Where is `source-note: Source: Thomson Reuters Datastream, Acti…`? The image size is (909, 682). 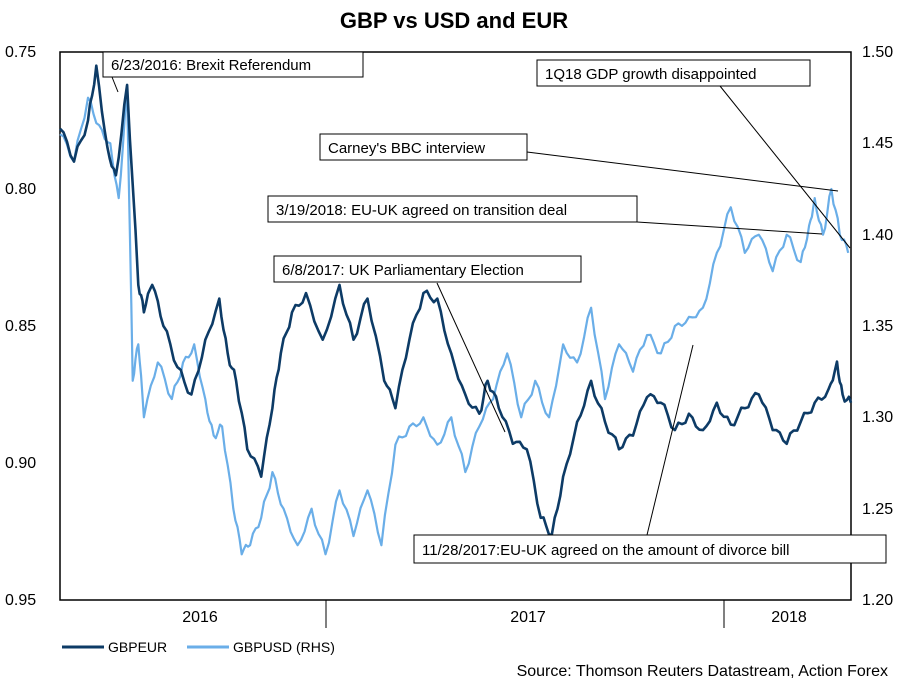
source-note: Source: Thomson Reuters Datastream, Acti… is located at coordinates (702, 671).